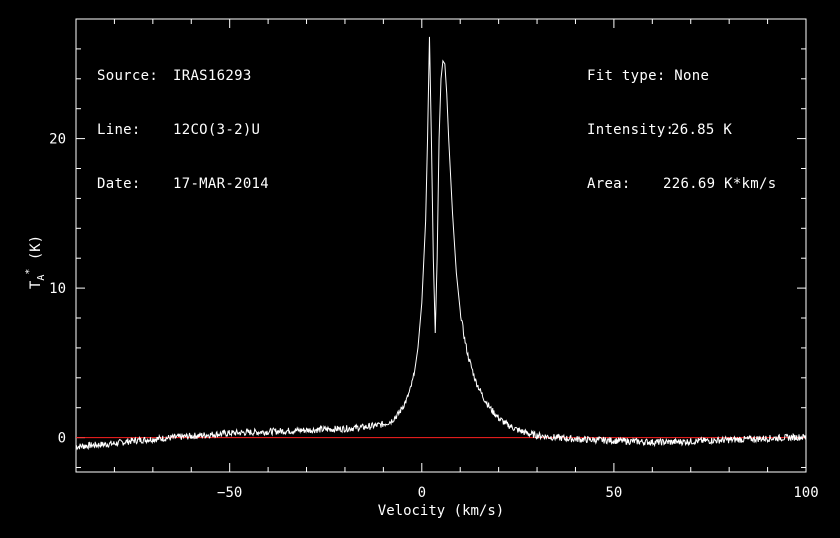 The width and height of the screenshot is (840, 538). I want to click on source-value: IRAS16293, so click(212, 76).